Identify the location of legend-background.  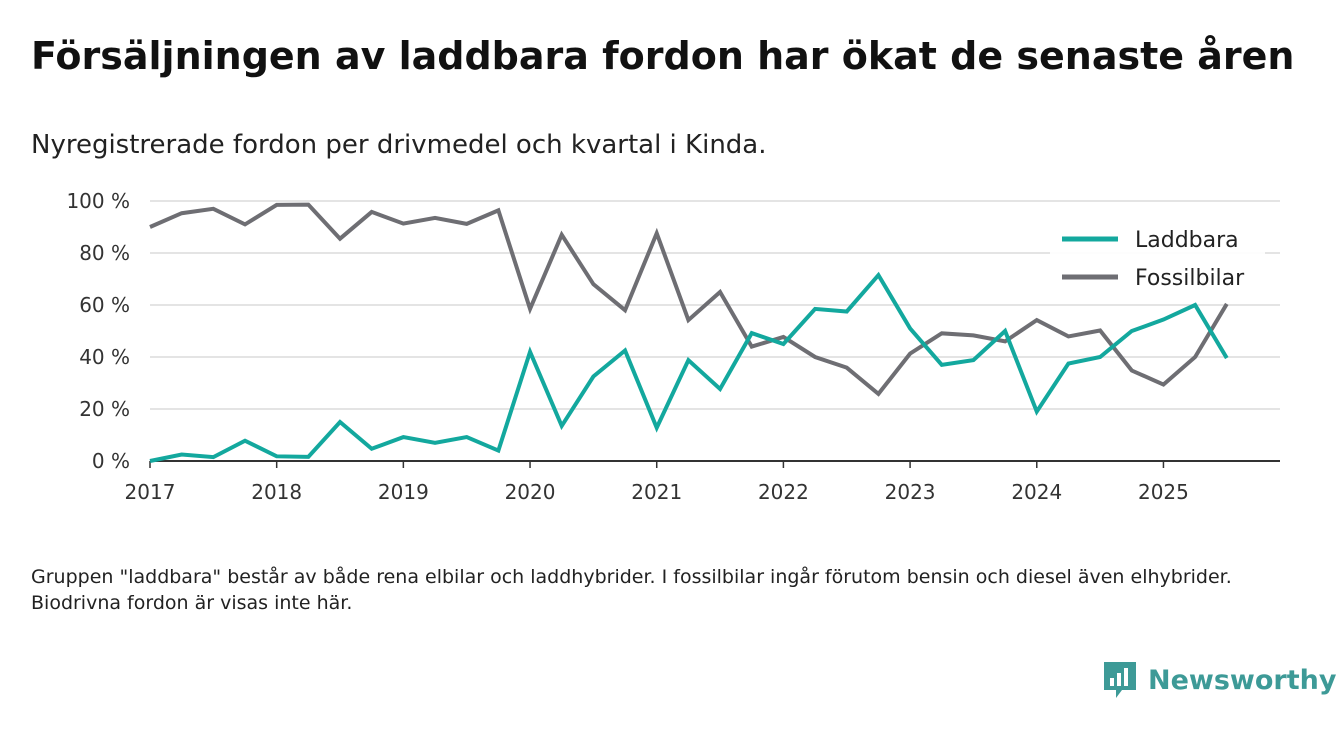
(1157, 258).